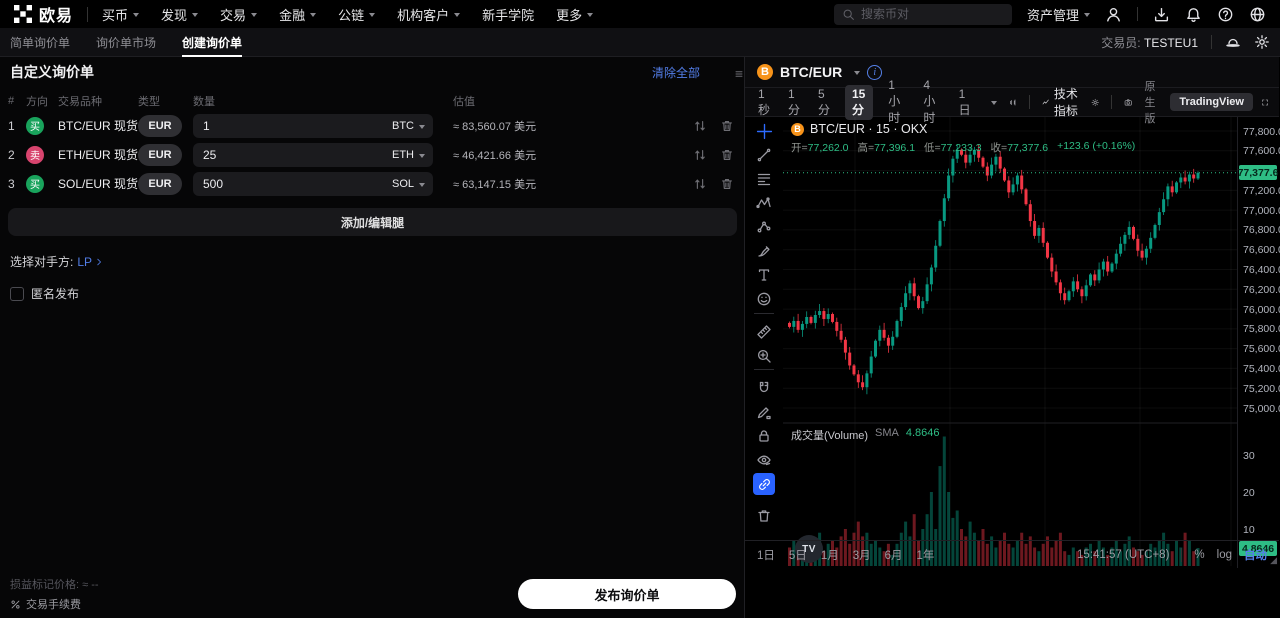 The image size is (1280, 618). What do you see at coordinates (180, 14) in the screenshot?
I see `menu-discover: 发现` at bounding box center [180, 14].